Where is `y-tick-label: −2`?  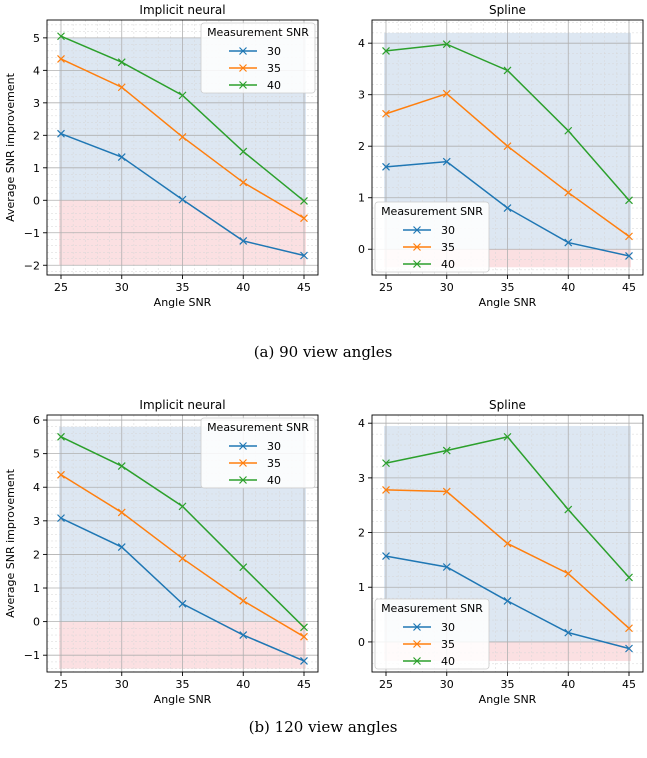 y-tick-label: −2 is located at coordinates (32, 265).